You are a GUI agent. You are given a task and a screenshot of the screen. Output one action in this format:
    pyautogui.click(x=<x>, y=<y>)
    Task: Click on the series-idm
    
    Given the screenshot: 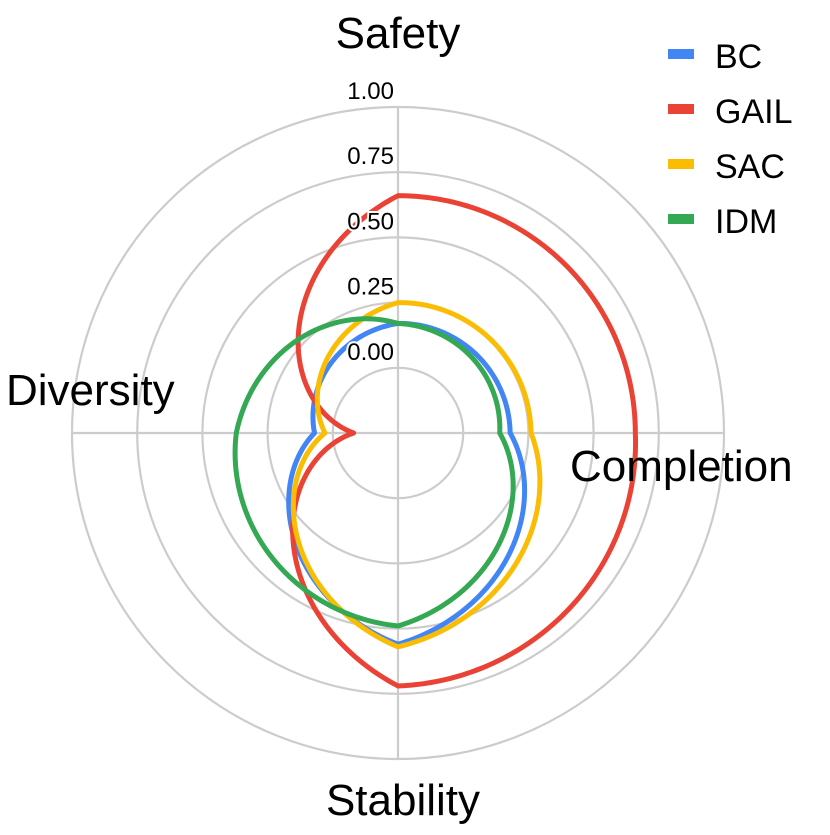 What is the action you would take?
    pyautogui.click(x=374, y=472)
    